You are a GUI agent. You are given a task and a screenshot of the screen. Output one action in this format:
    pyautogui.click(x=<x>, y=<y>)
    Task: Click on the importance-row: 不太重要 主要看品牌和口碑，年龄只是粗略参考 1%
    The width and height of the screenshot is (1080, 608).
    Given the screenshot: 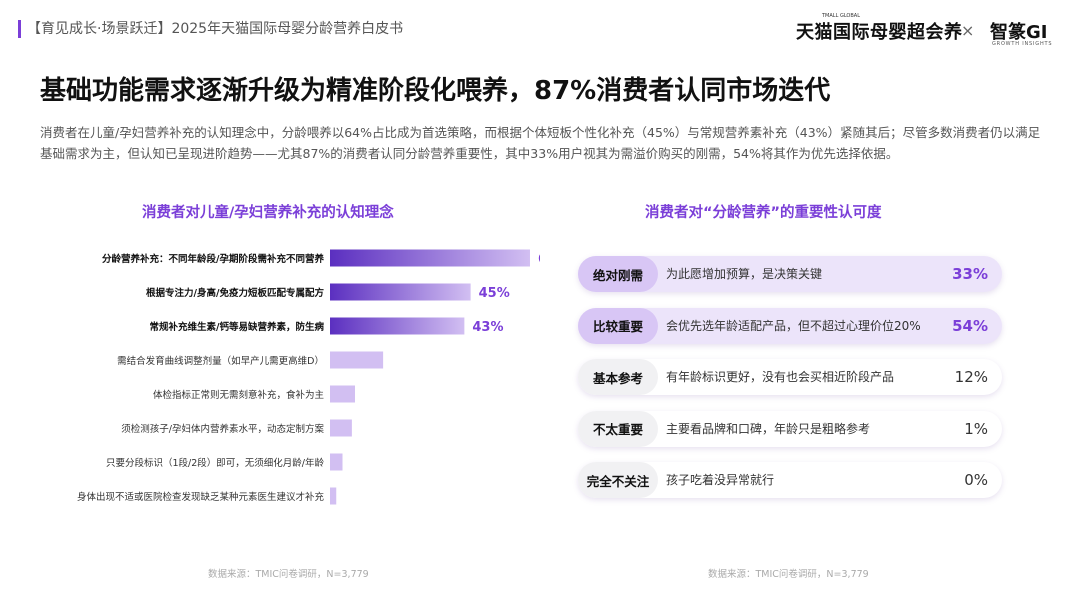 What is the action you would take?
    pyautogui.click(x=790, y=428)
    